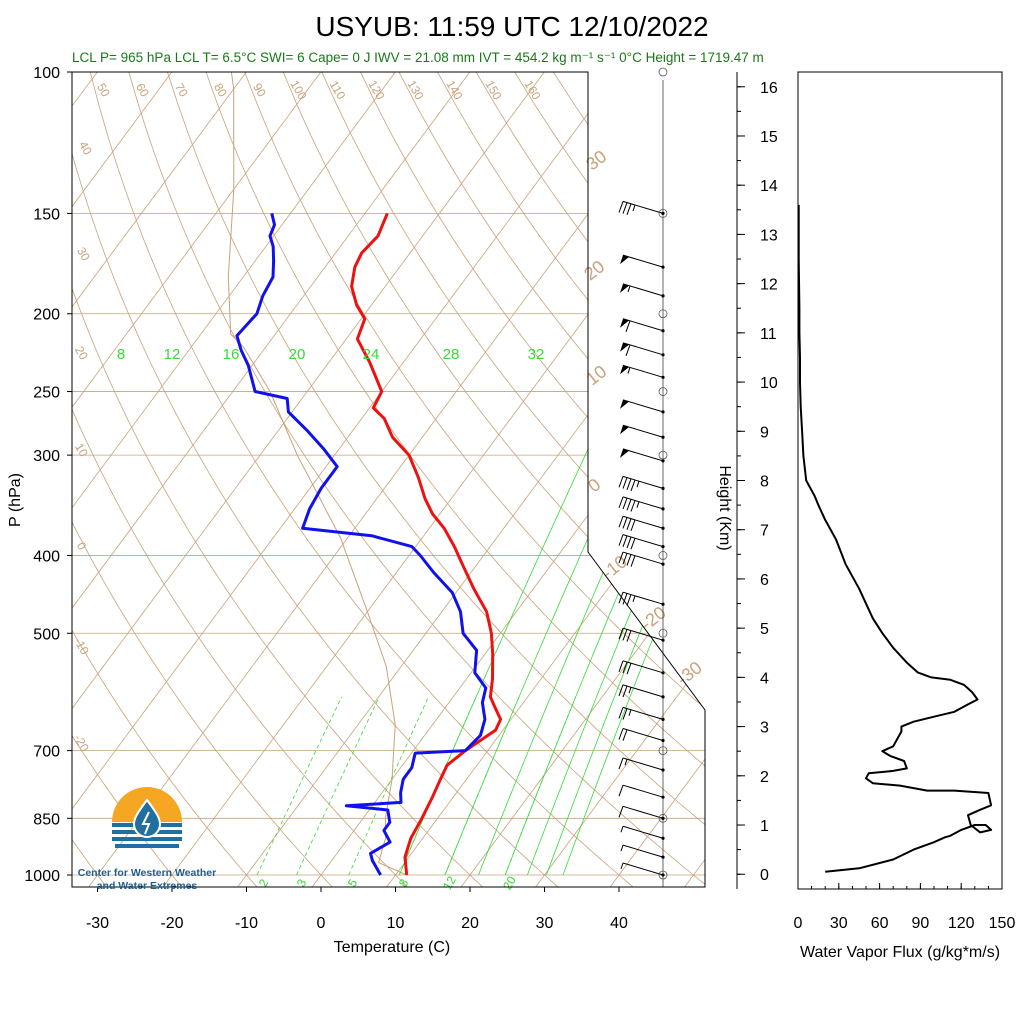 The image size is (1024, 1024). I want to click on dry-adiabat-label: 70, so click(181, 90).